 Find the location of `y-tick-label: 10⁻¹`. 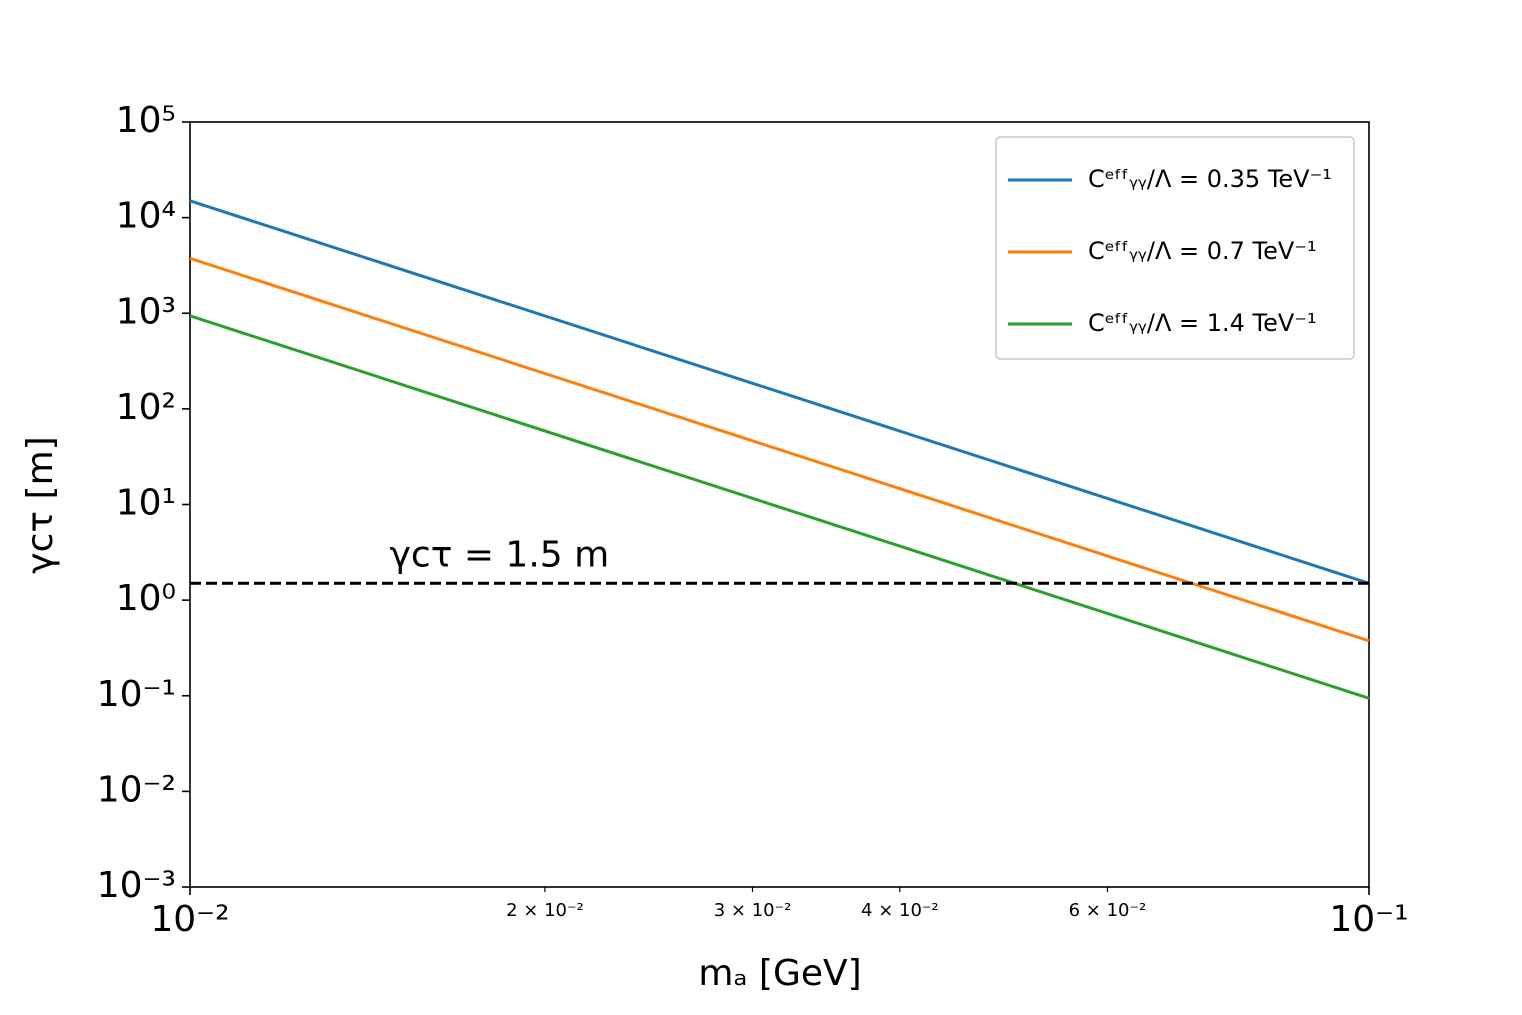

y-tick-label: 10⁻¹ is located at coordinates (136, 694).